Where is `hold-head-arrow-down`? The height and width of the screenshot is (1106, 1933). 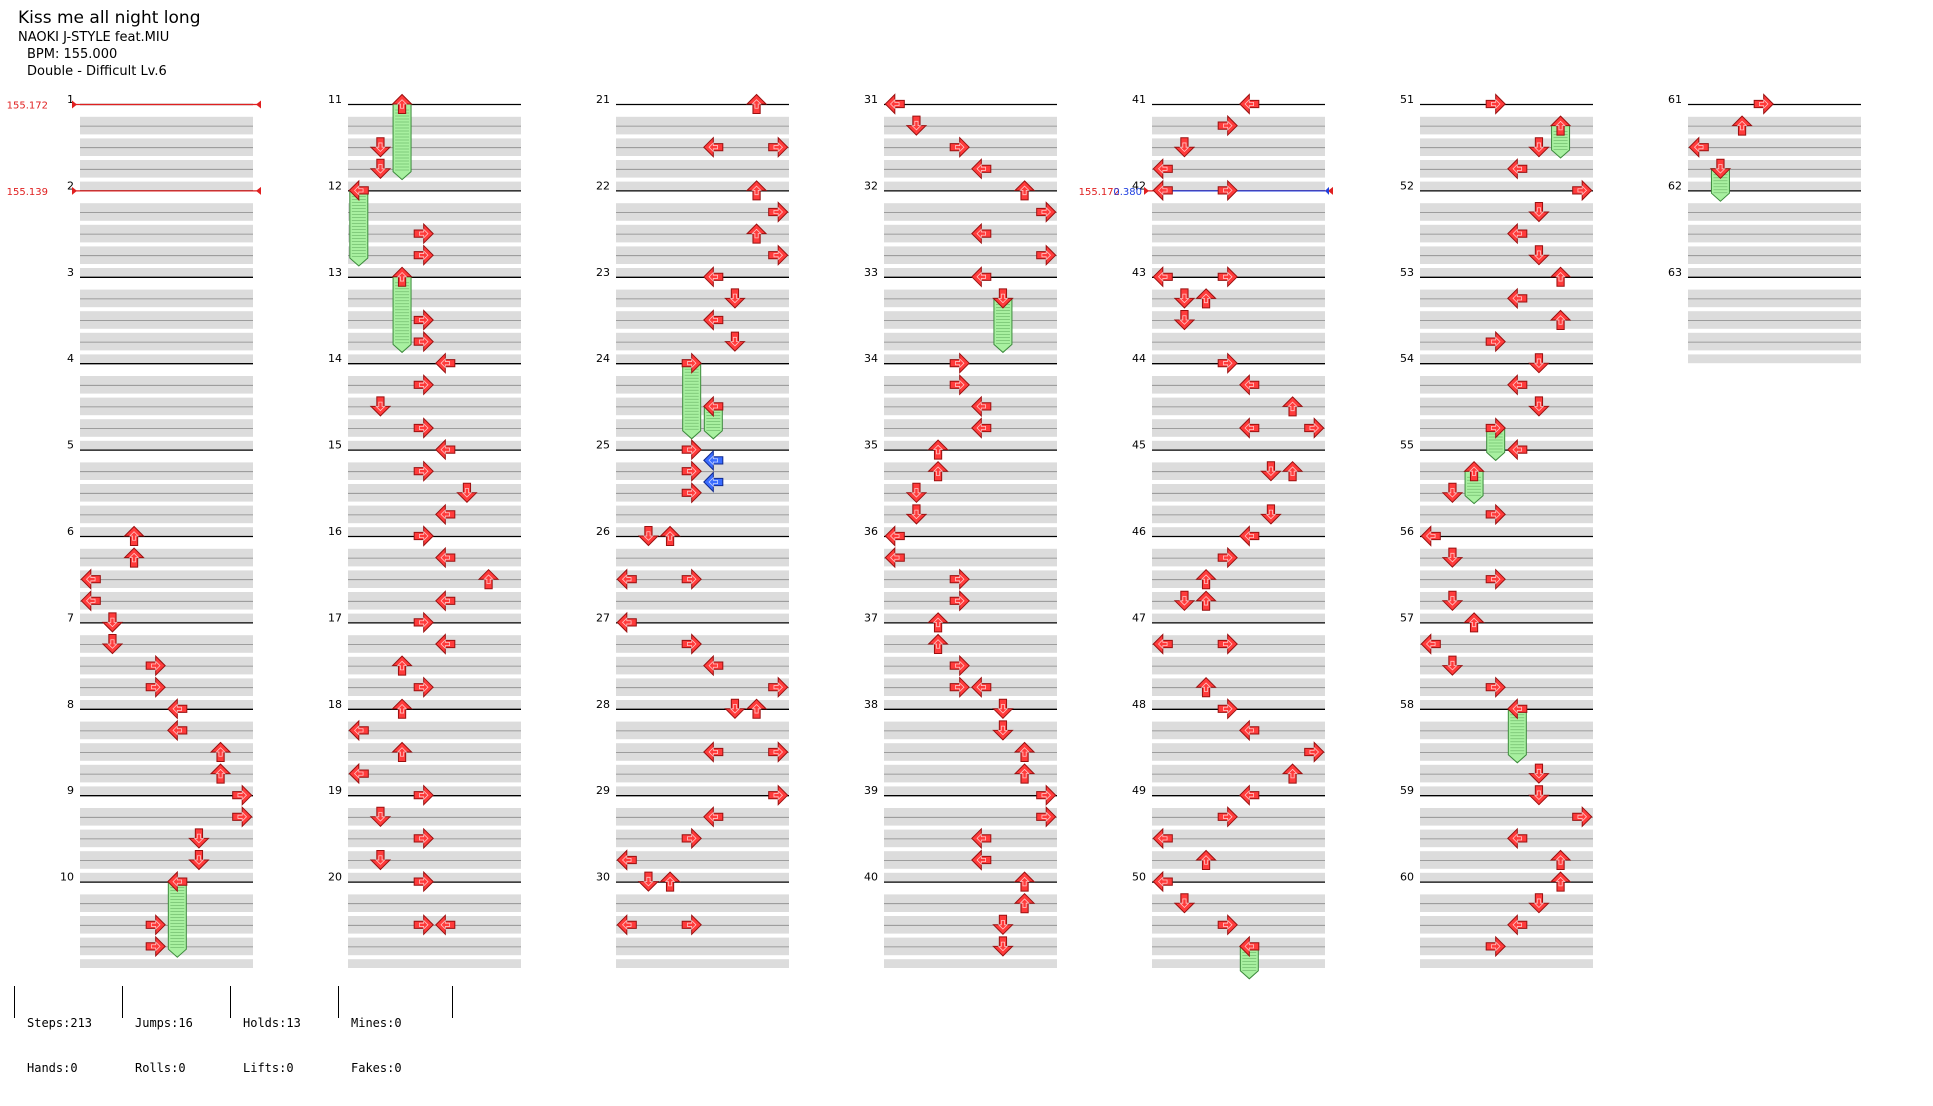 hold-head-arrow-down is located at coordinates (1003, 298).